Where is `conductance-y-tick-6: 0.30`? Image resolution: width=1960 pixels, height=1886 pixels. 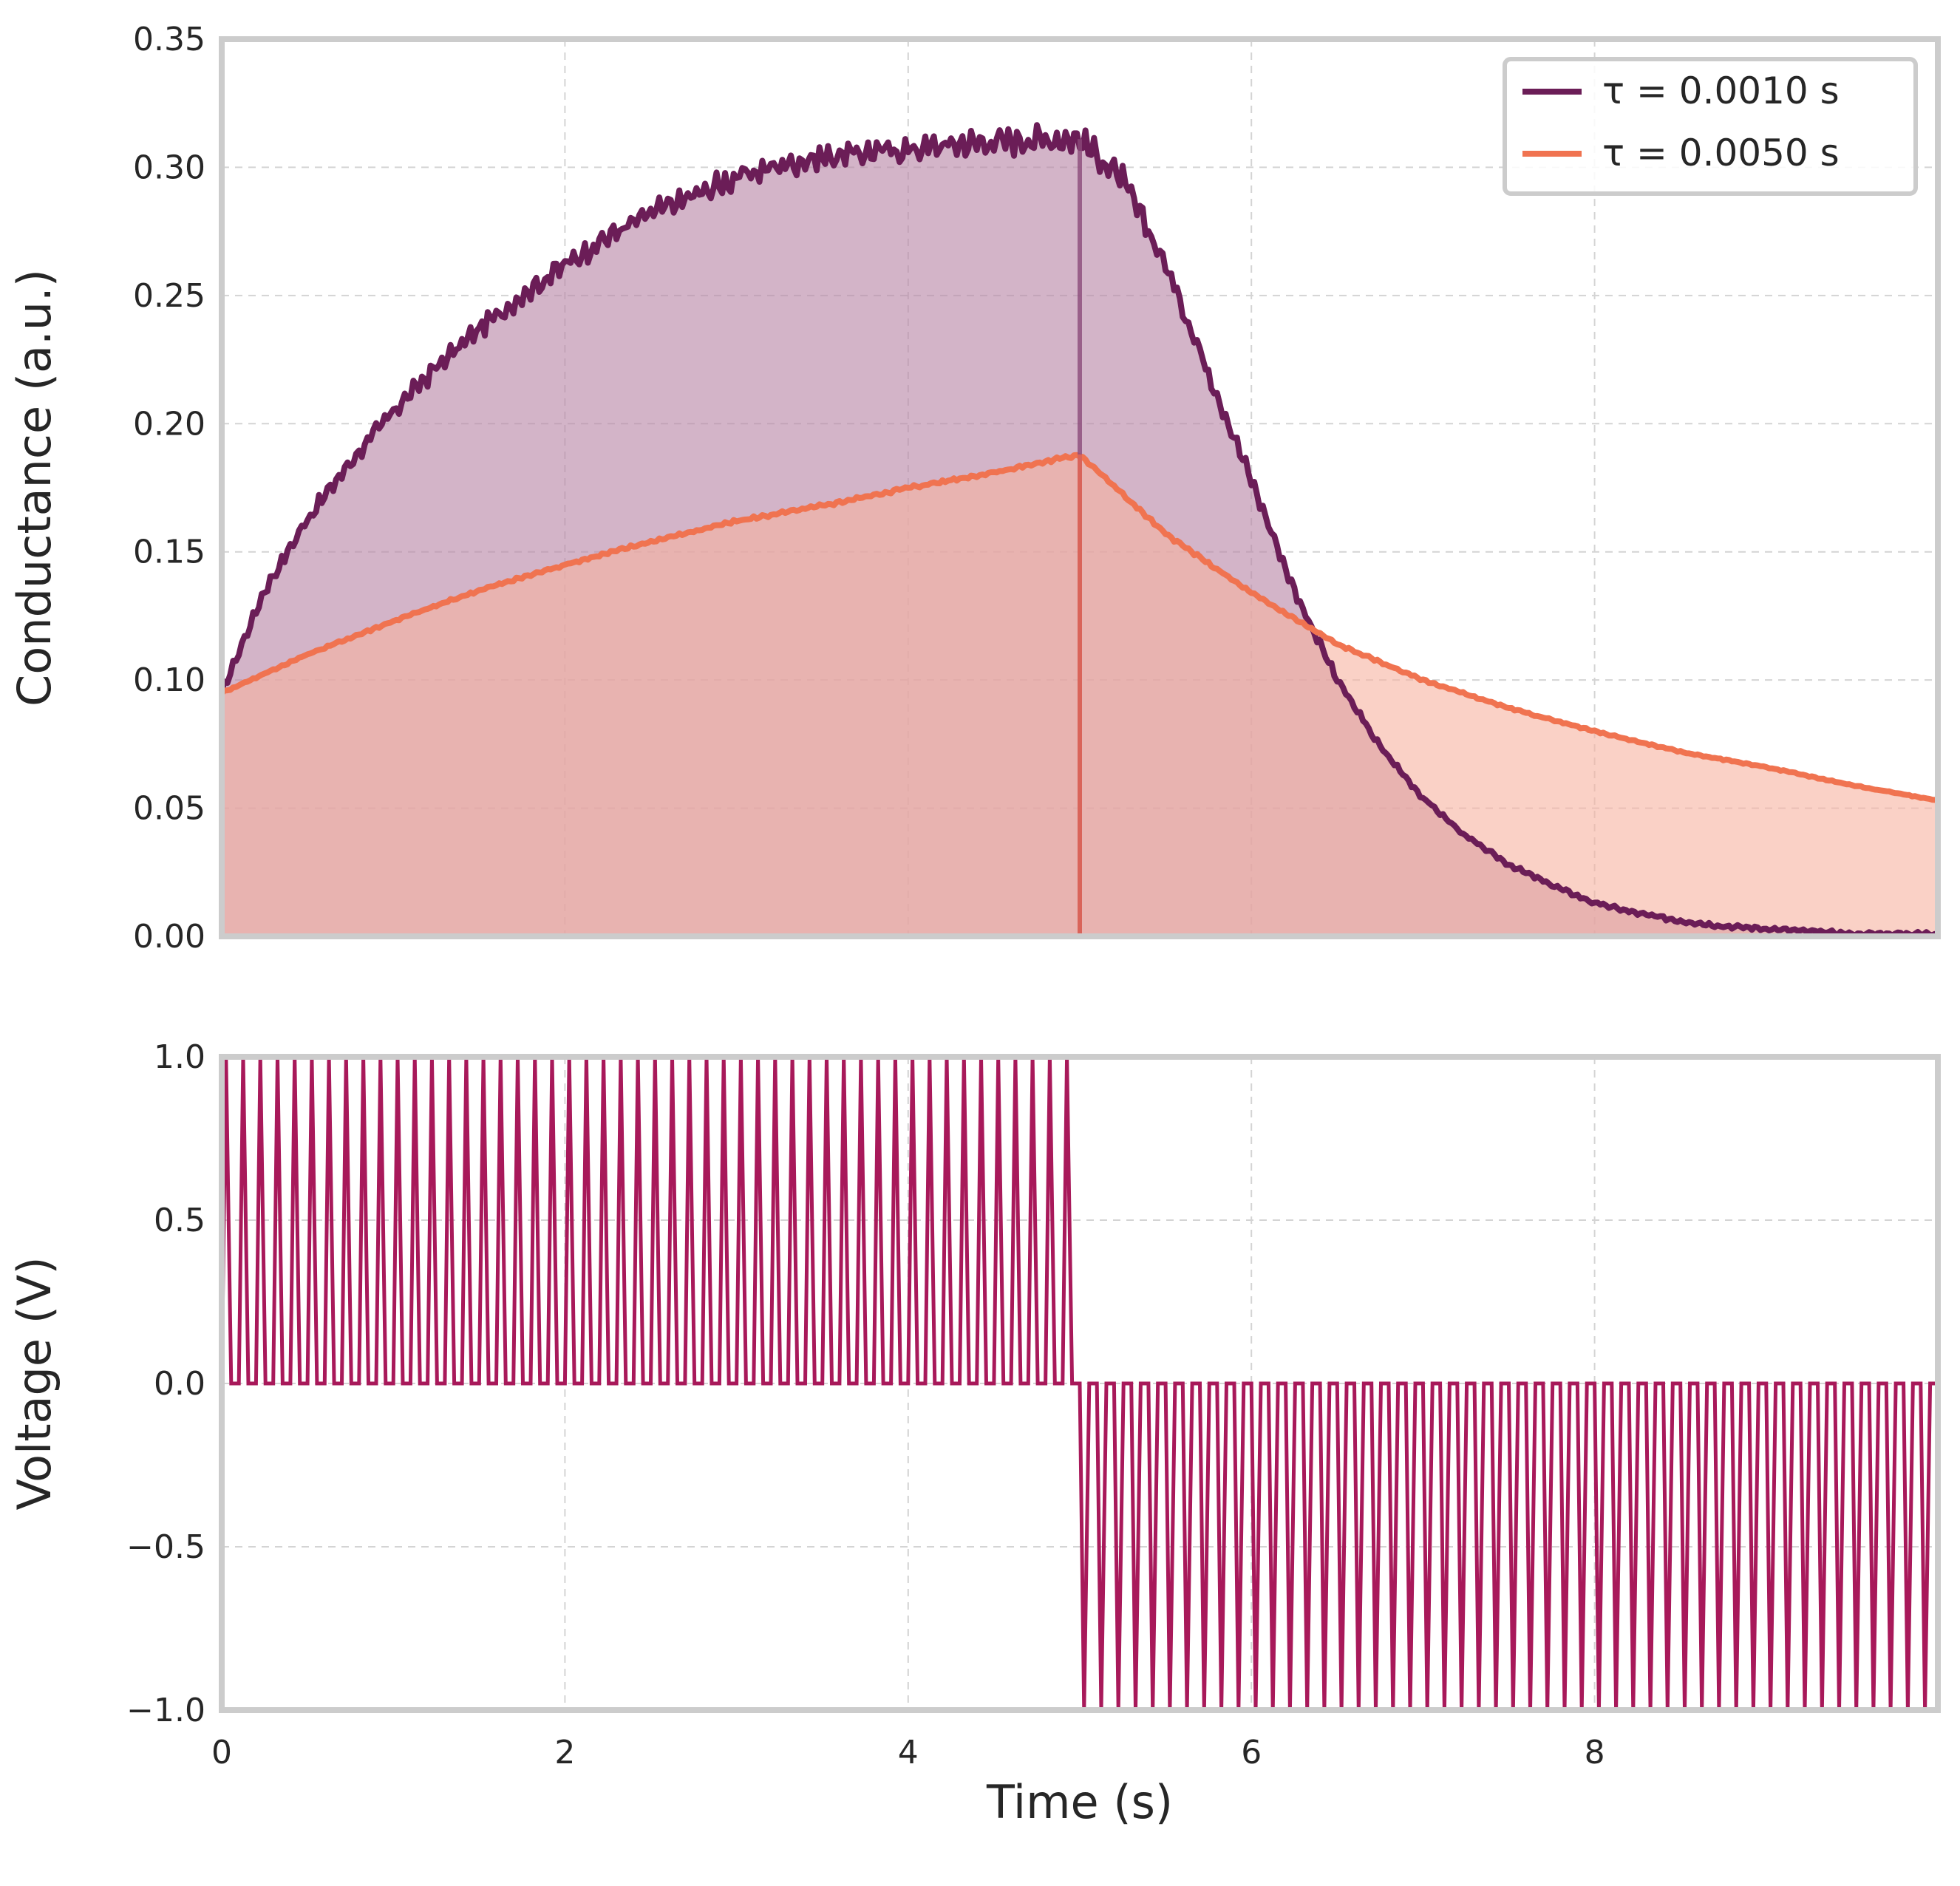
conductance-y-tick-6: 0.30 is located at coordinates (169, 167).